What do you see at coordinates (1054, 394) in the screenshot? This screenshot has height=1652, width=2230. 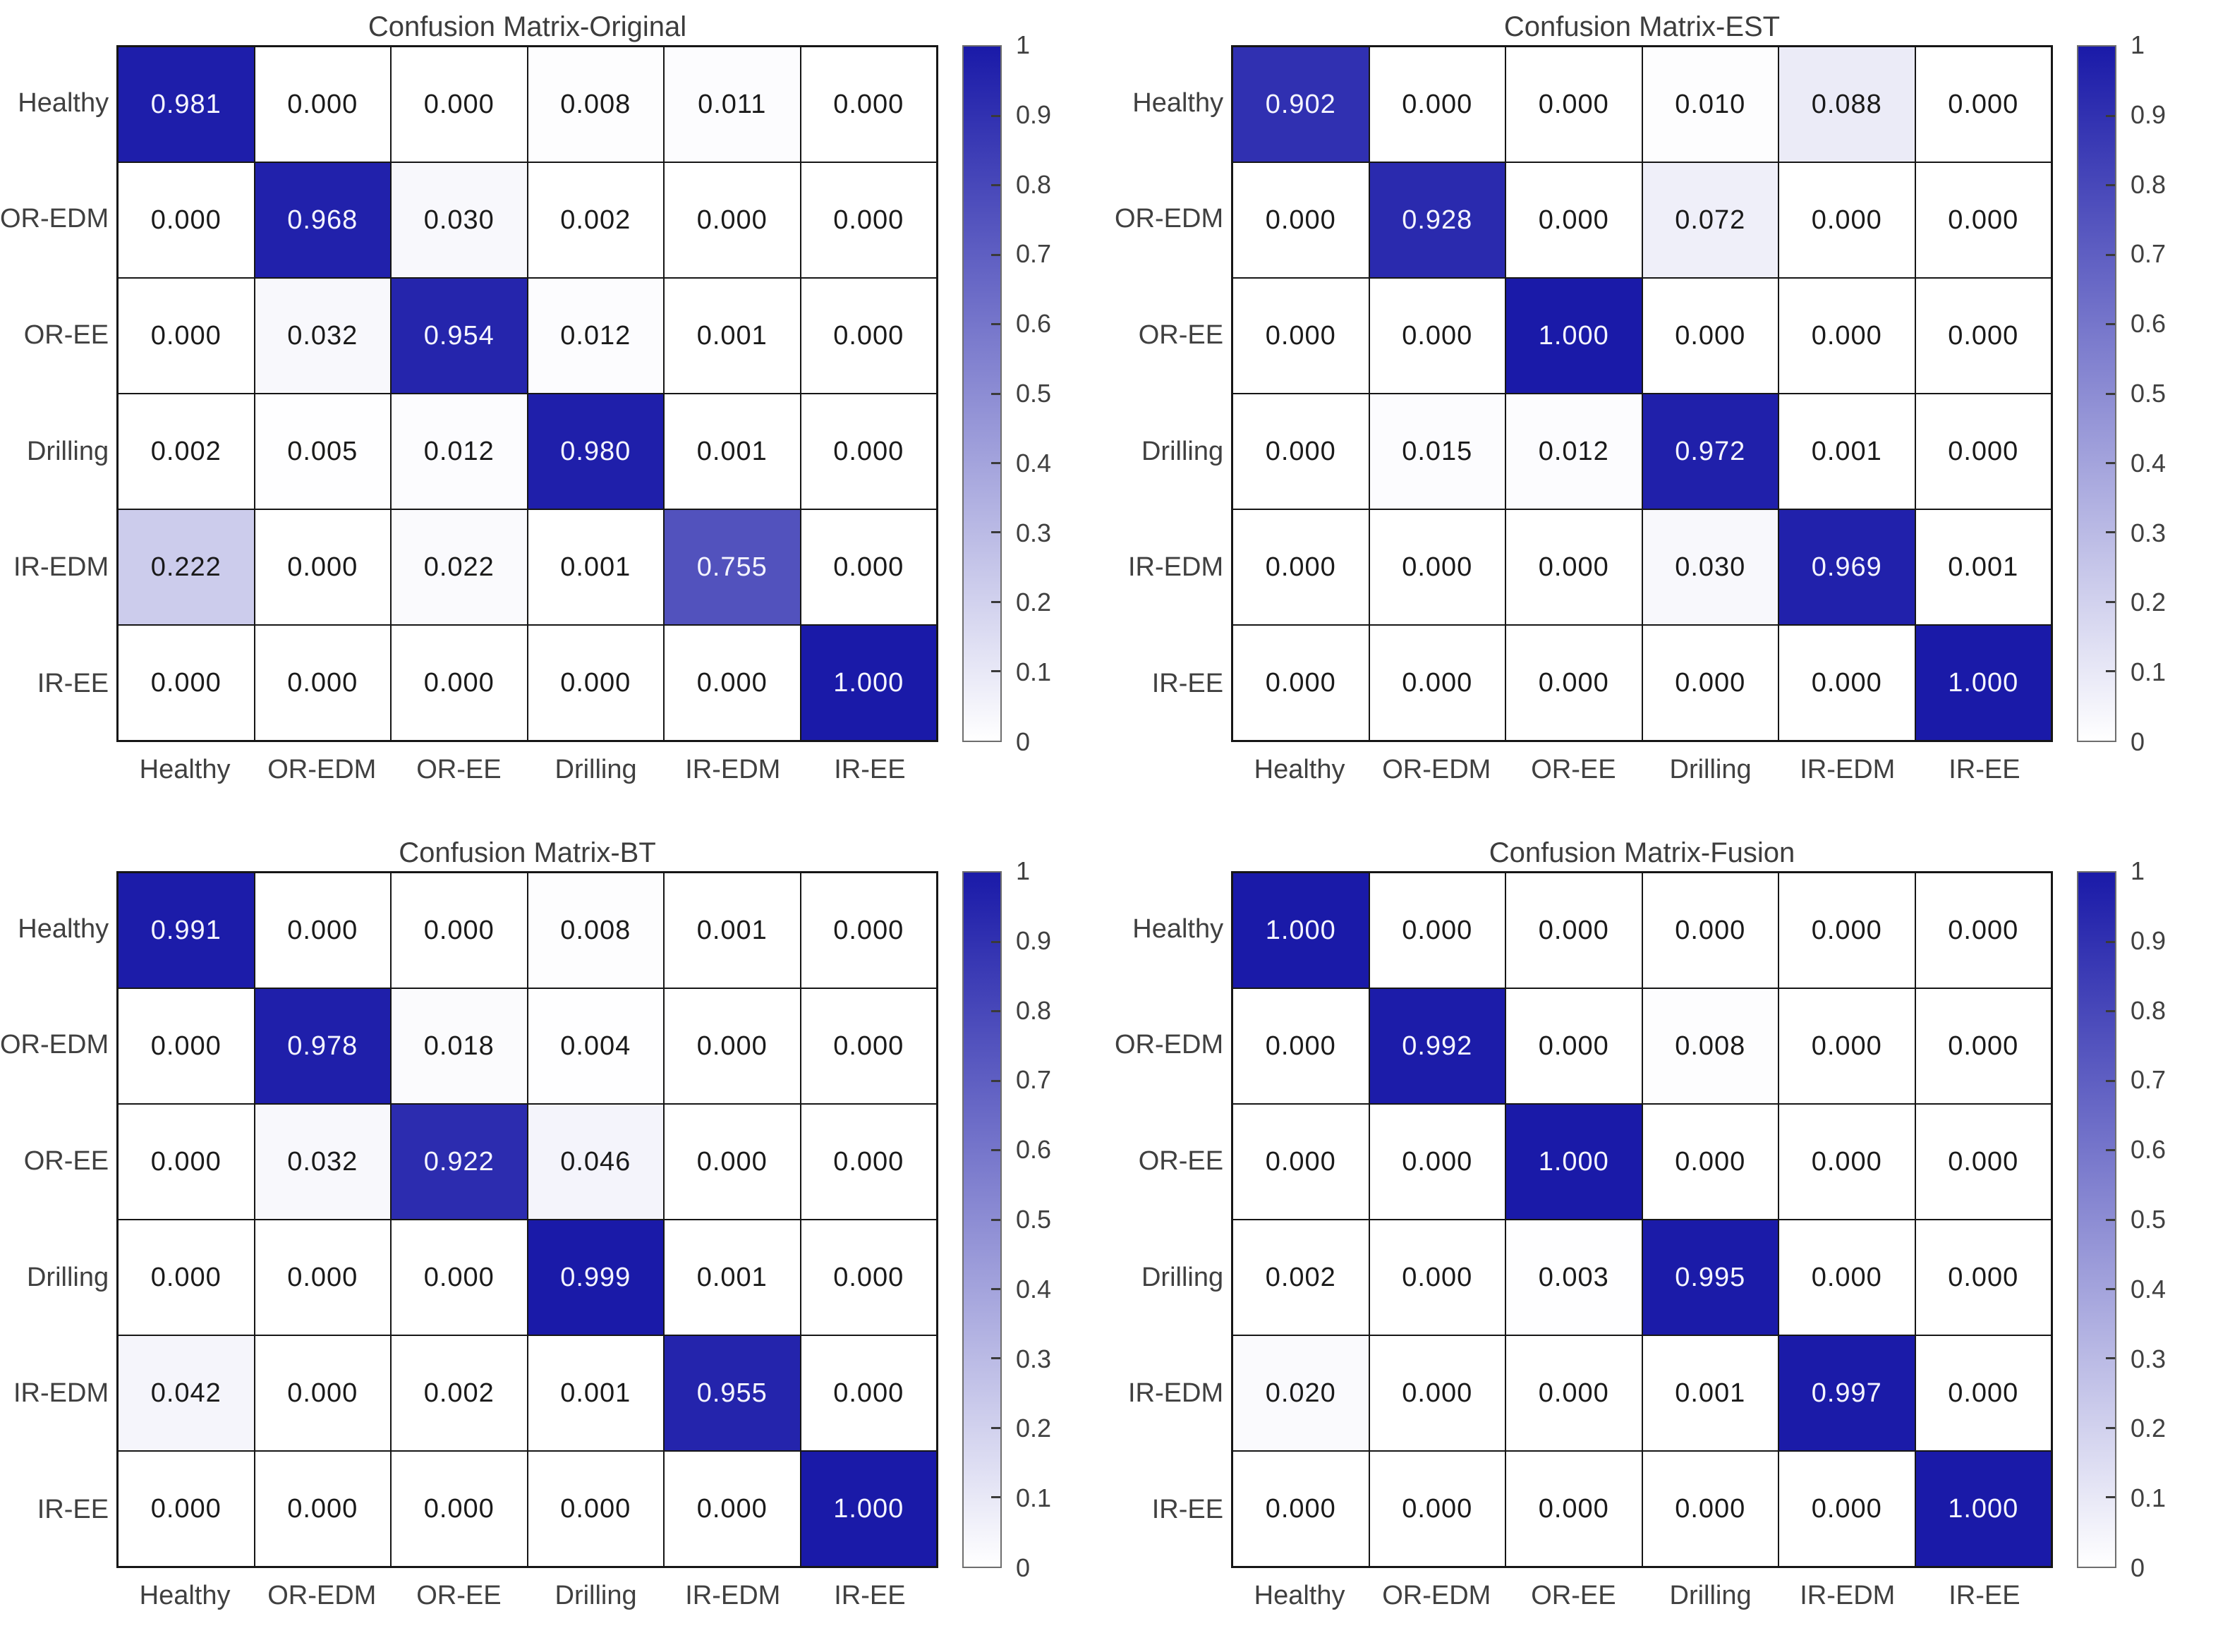 I see `colorbar-tick-labels: 1 0.9 0.8 0.7 0.6 0.5 0.4 0.3 0.2 0.1 0` at bounding box center [1054, 394].